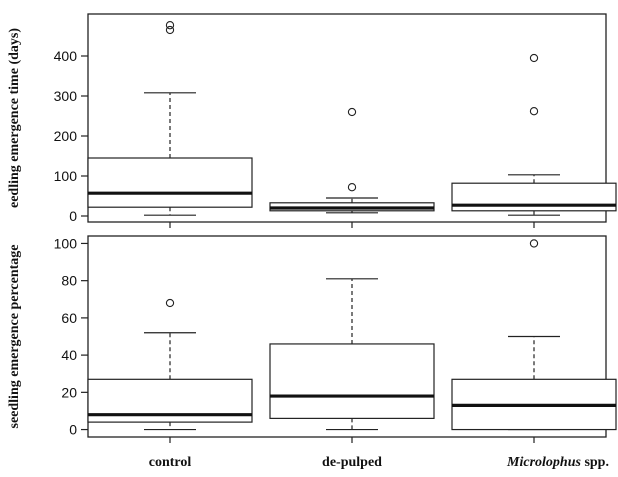  I want to click on x-label-microlophus-suffix: spp., so click(595, 462).